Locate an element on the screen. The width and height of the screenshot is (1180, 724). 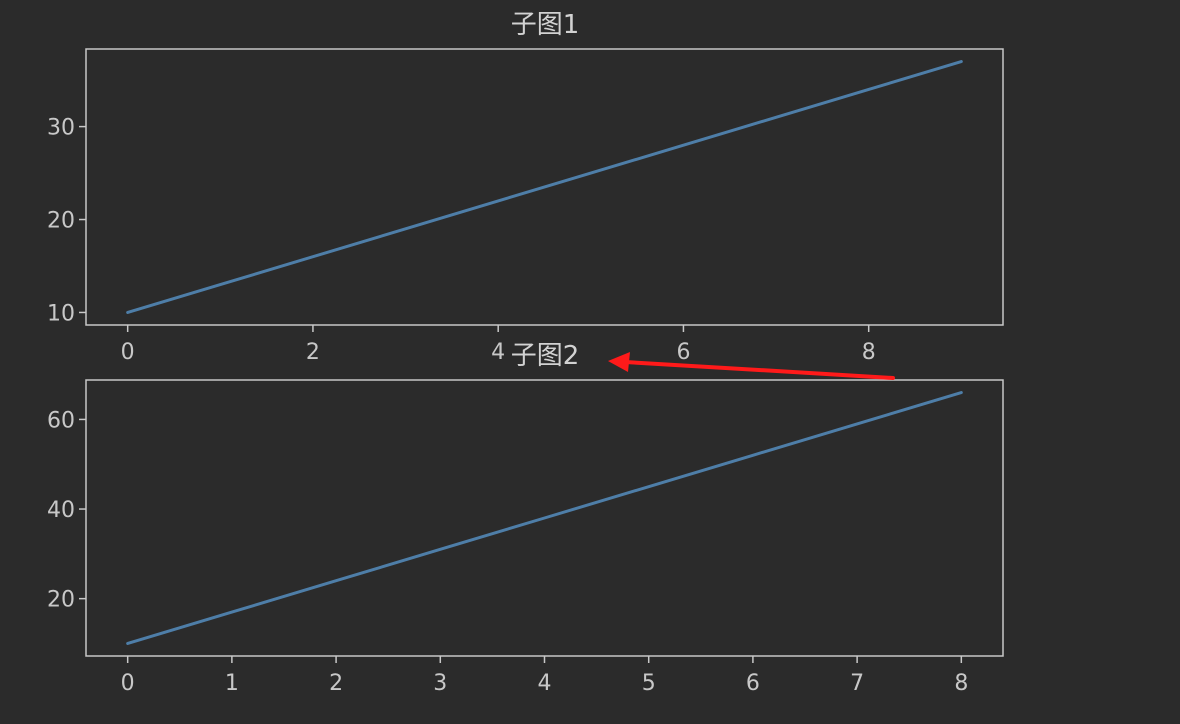
chart-2-xtick-label: 1 is located at coordinates (232, 683).